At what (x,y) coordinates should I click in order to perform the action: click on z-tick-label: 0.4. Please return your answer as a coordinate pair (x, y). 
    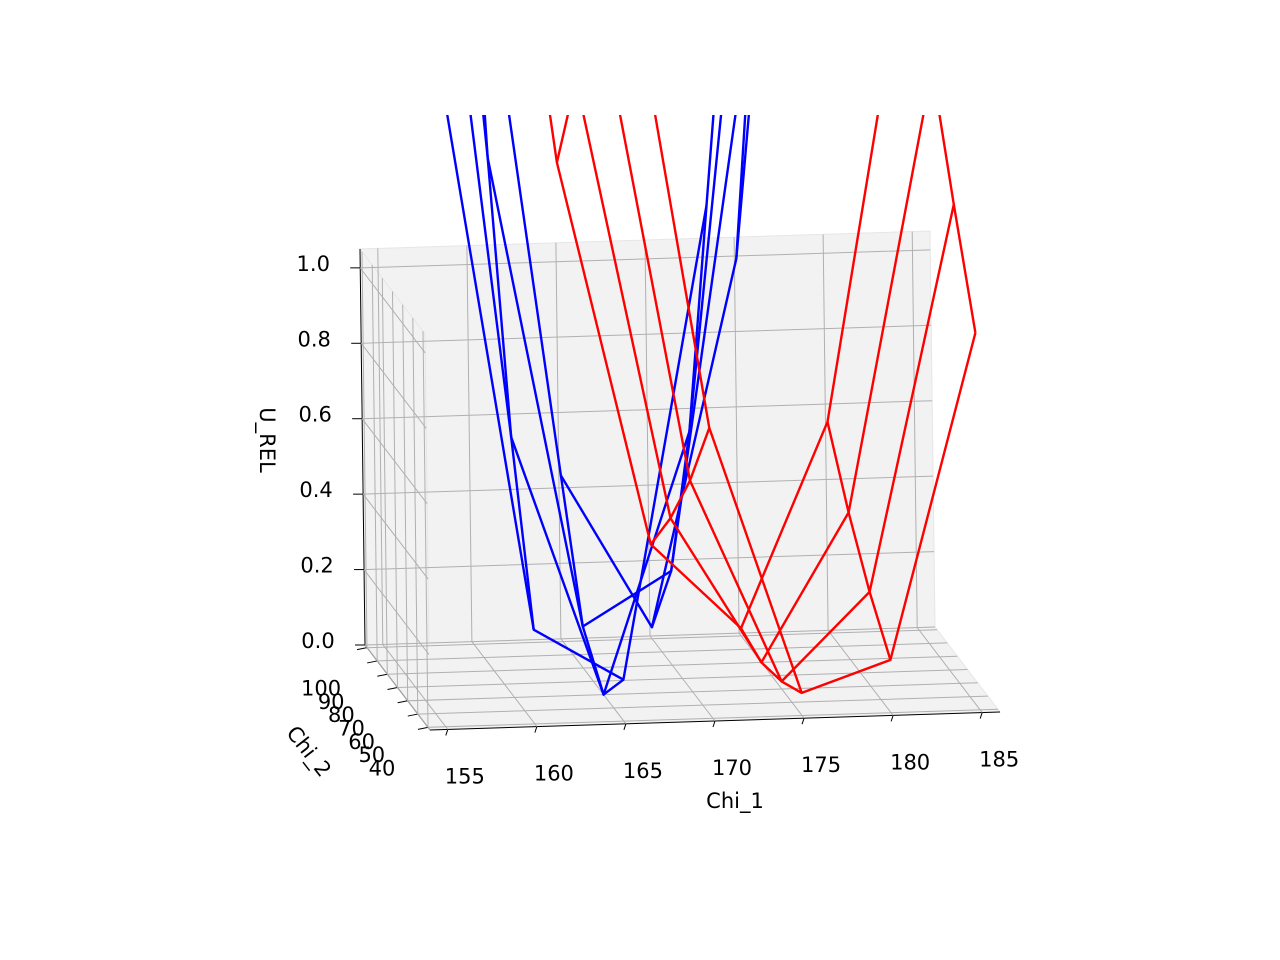
    Looking at the image, I should click on (315, 490).